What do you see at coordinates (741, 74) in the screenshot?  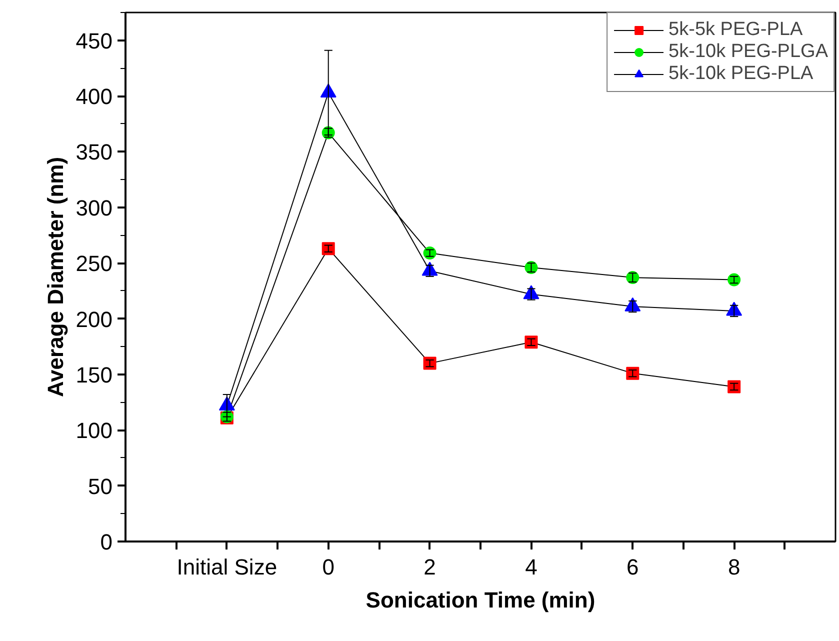 I see `legend-label: 5k-10k PEG-PLA` at bounding box center [741, 74].